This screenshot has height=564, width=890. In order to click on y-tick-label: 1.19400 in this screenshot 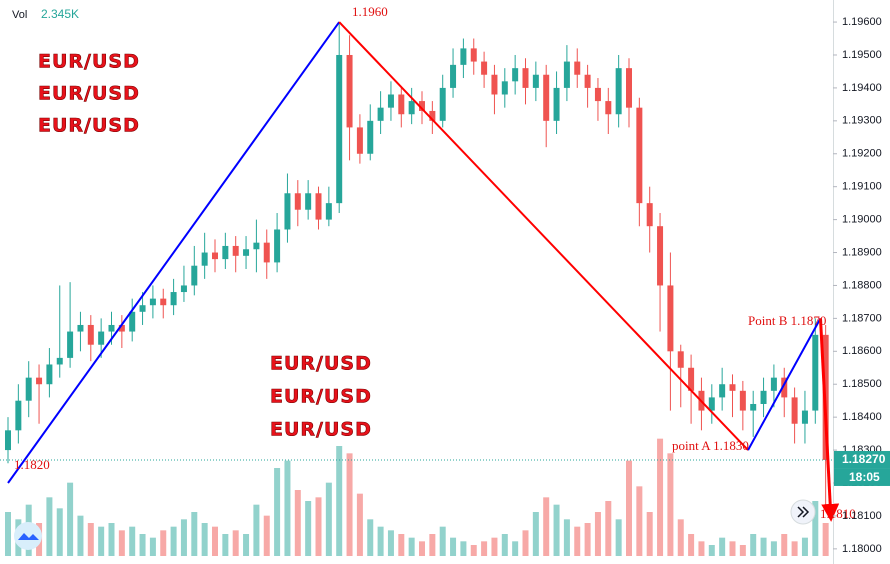, I will do `click(862, 88)`.